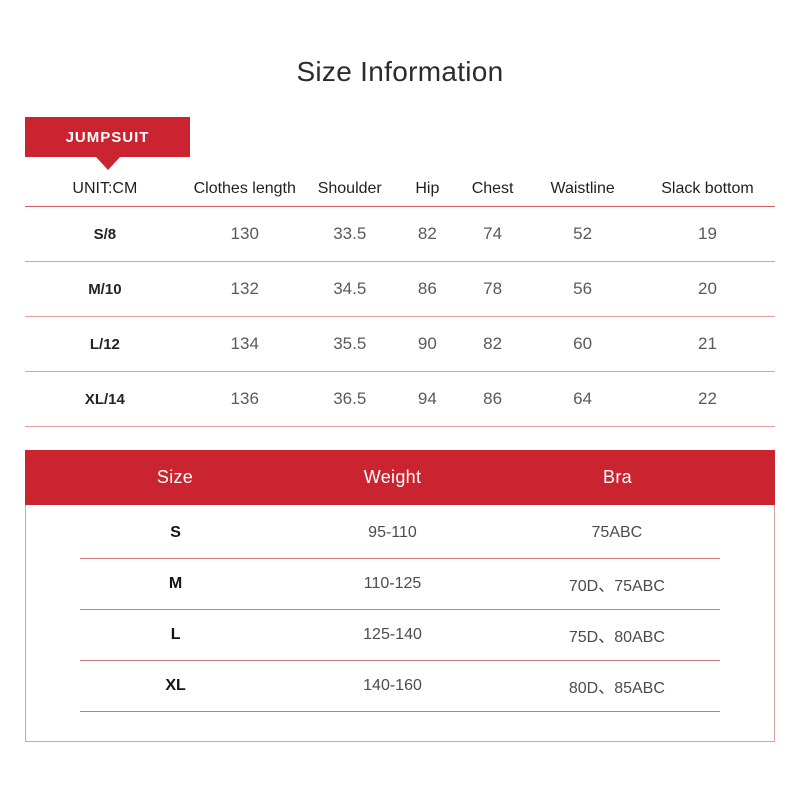 The image size is (800, 800). I want to click on cell-clothes-length: 136, so click(244, 398).